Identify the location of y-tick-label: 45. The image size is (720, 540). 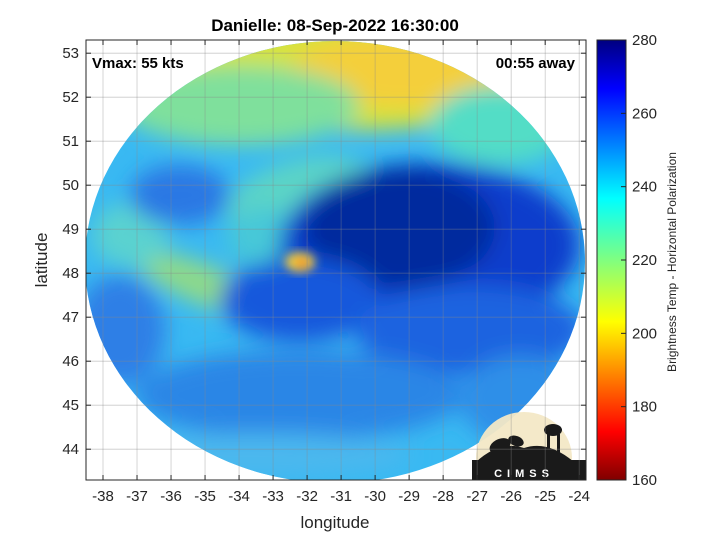
(70, 405).